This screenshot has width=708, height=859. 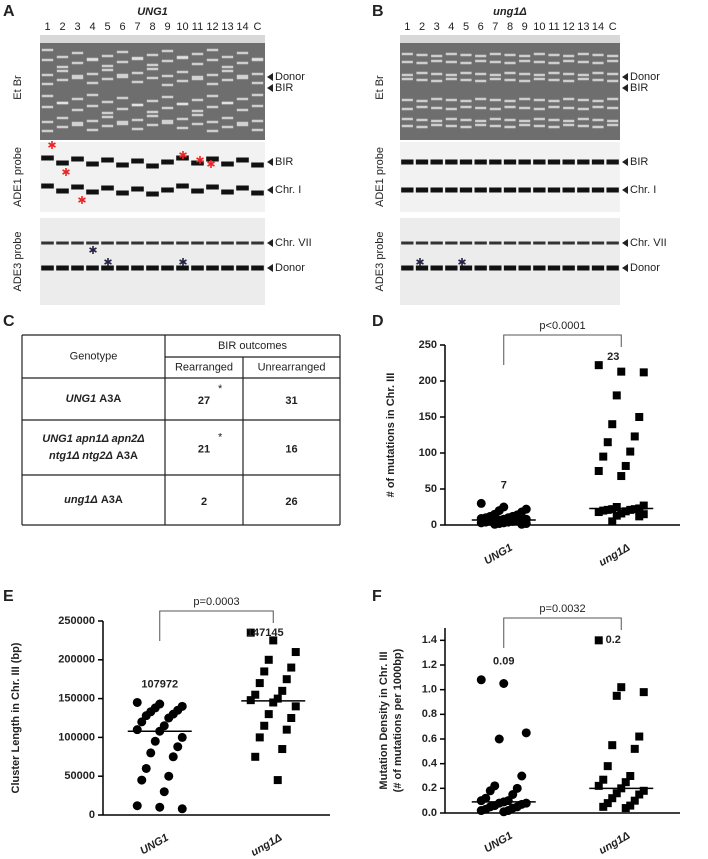 What do you see at coordinates (498, 843) in the screenshot?
I see `x-tick-label: UNG1` at bounding box center [498, 843].